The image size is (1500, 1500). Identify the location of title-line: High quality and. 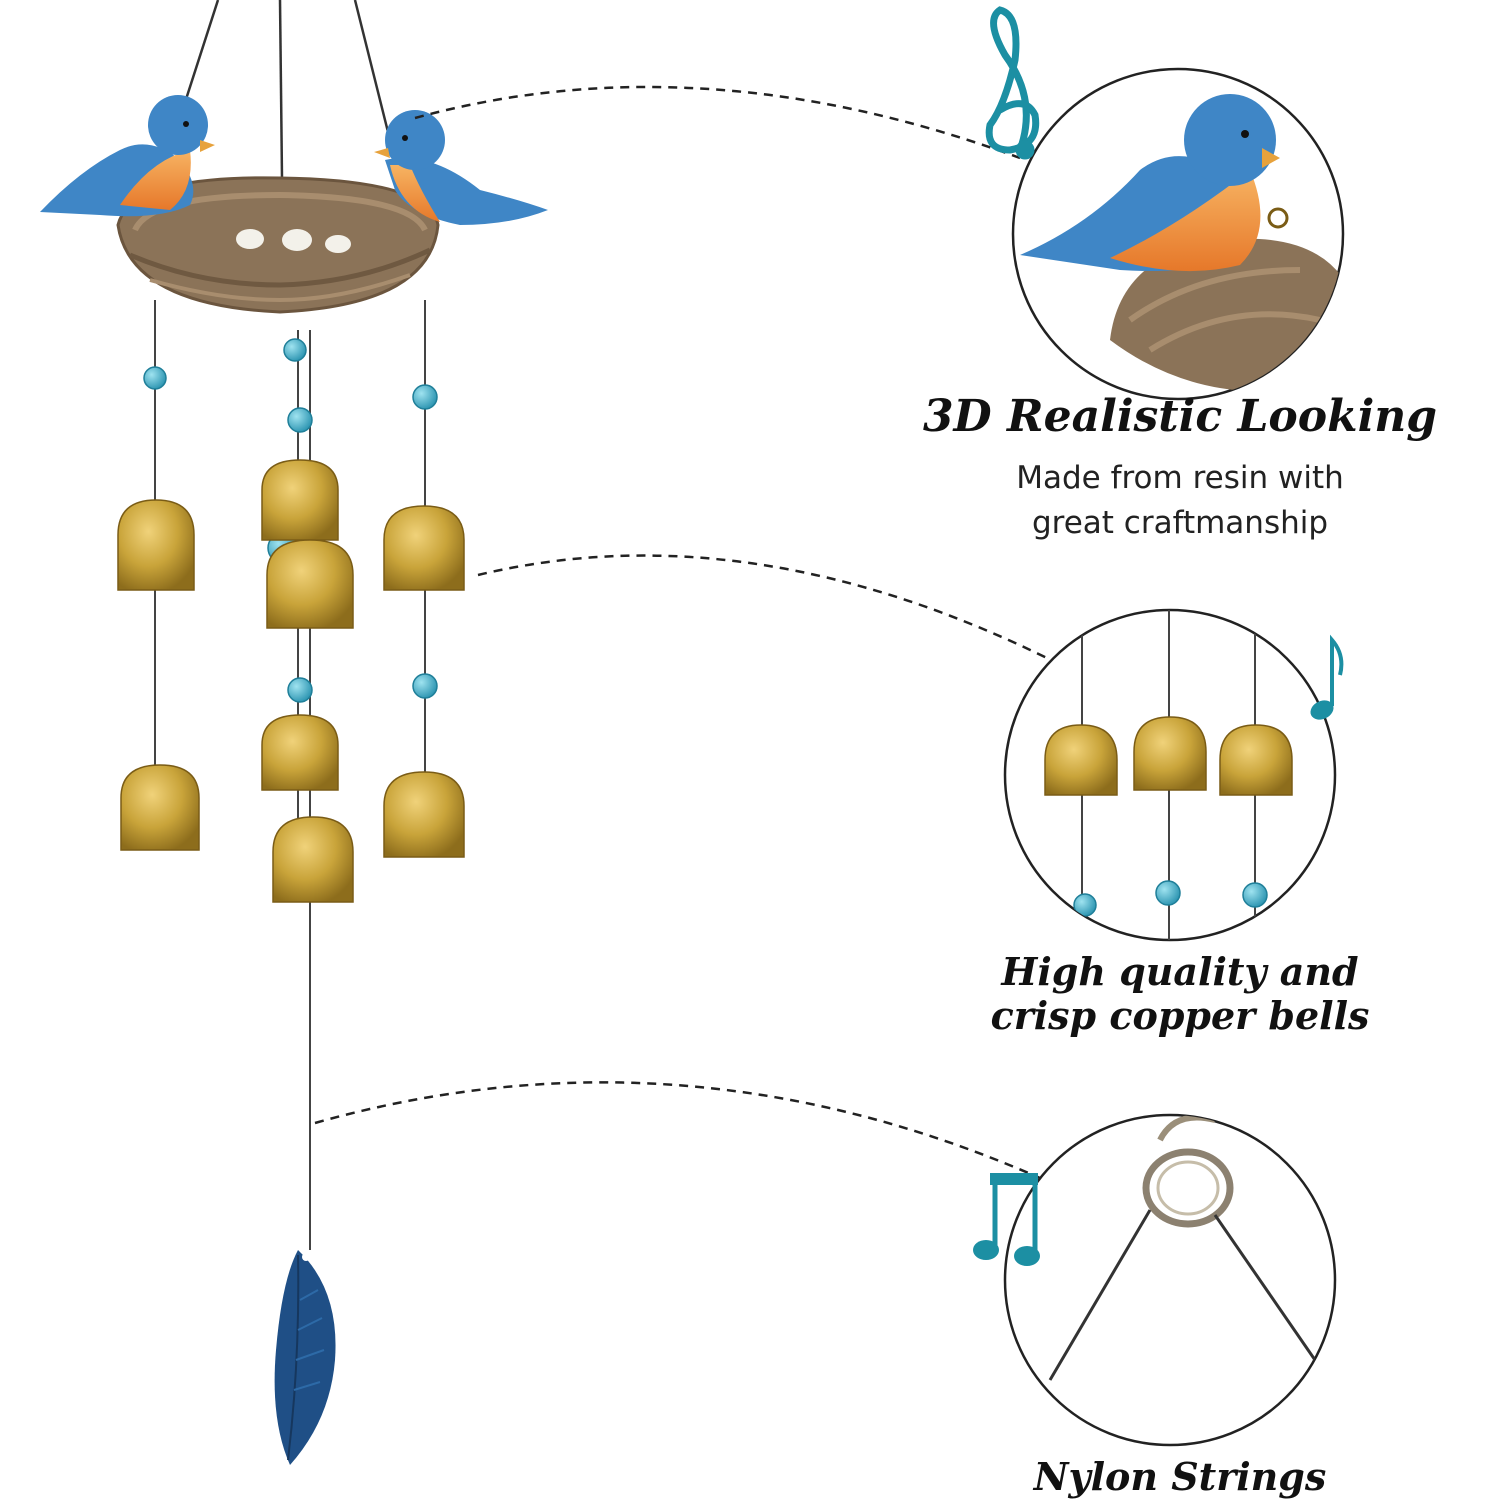
(1180, 971).